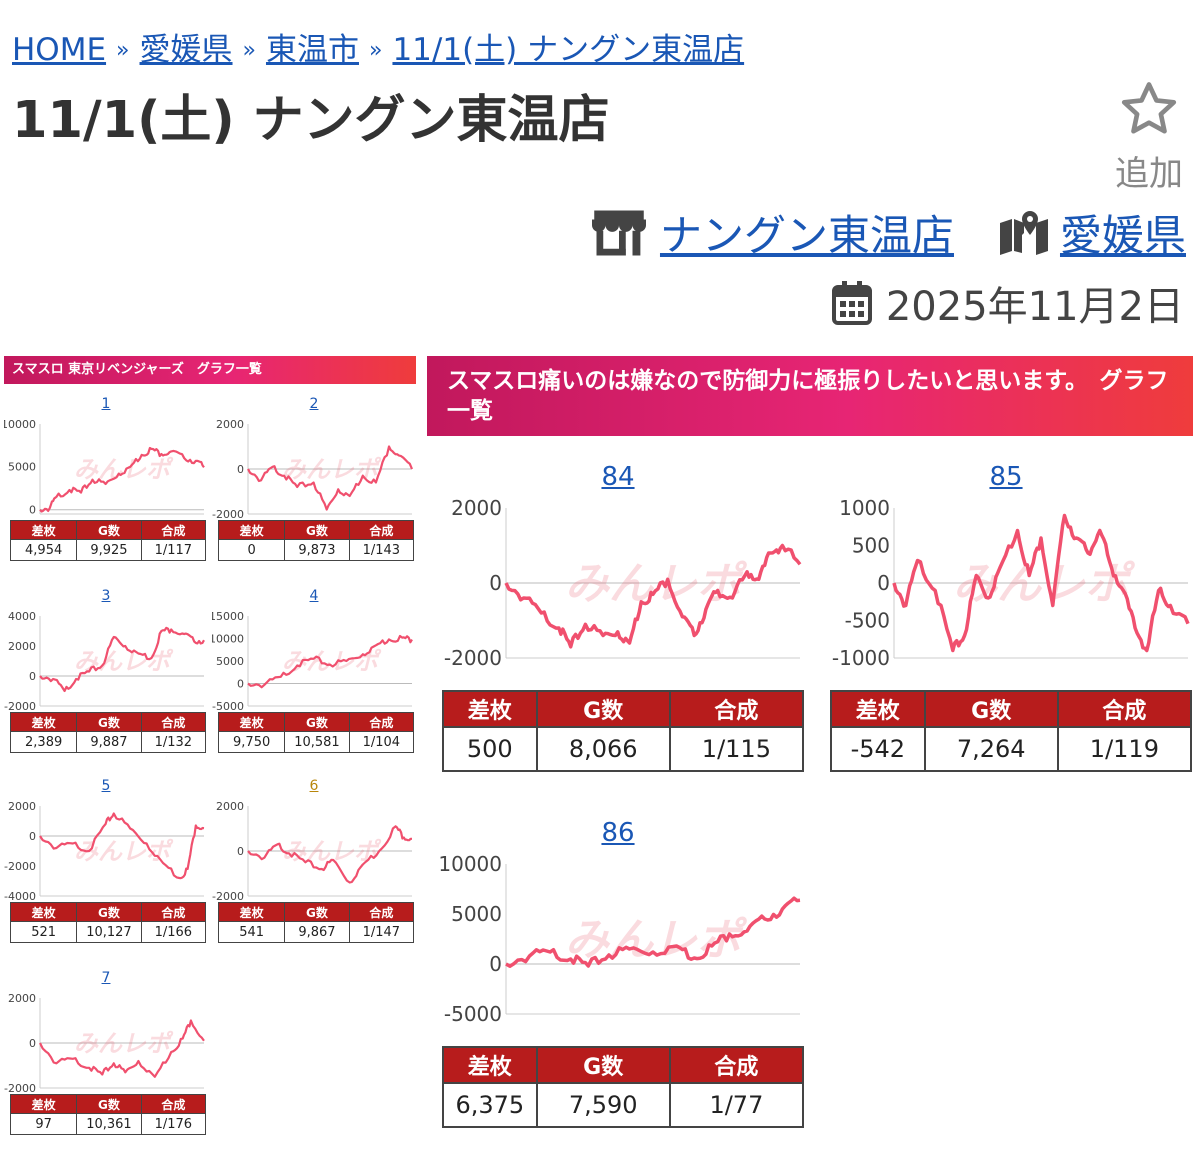 The width and height of the screenshot is (1200, 1150). What do you see at coordinates (43, 1124) in the screenshot?
I see `stats-value-diff: 97` at bounding box center [43, 1124].